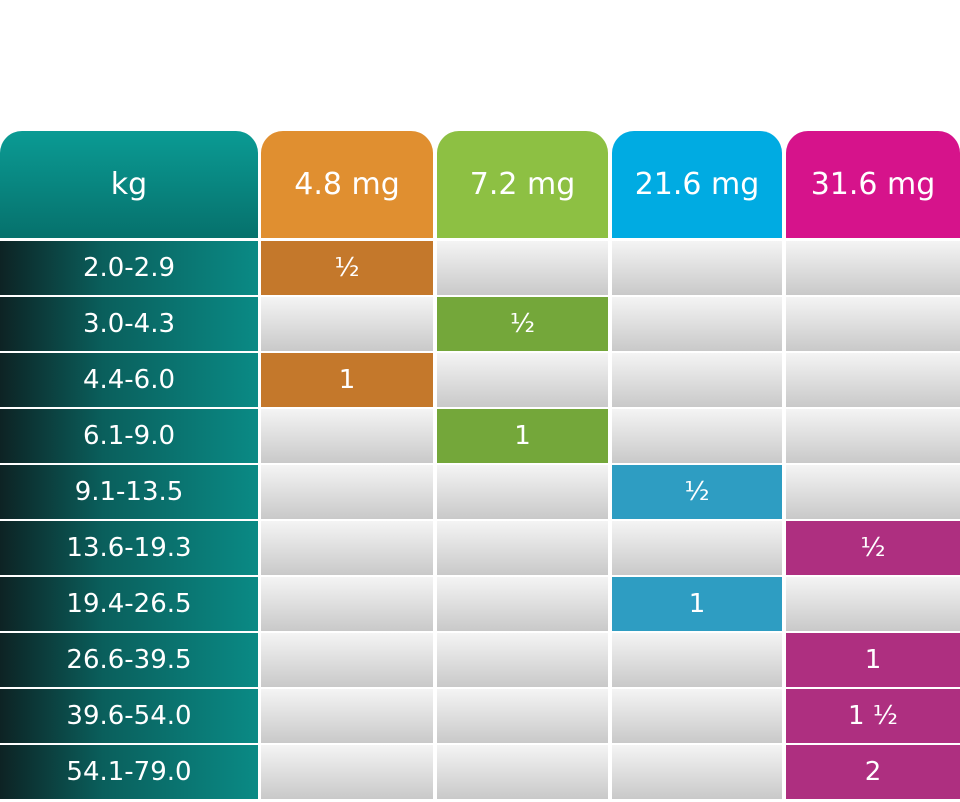 This screenshot has width=960, height=802. Describe the element at coordinates (873, 184) in the screenshot. I see `column-header: 31.6 mg` at that location.